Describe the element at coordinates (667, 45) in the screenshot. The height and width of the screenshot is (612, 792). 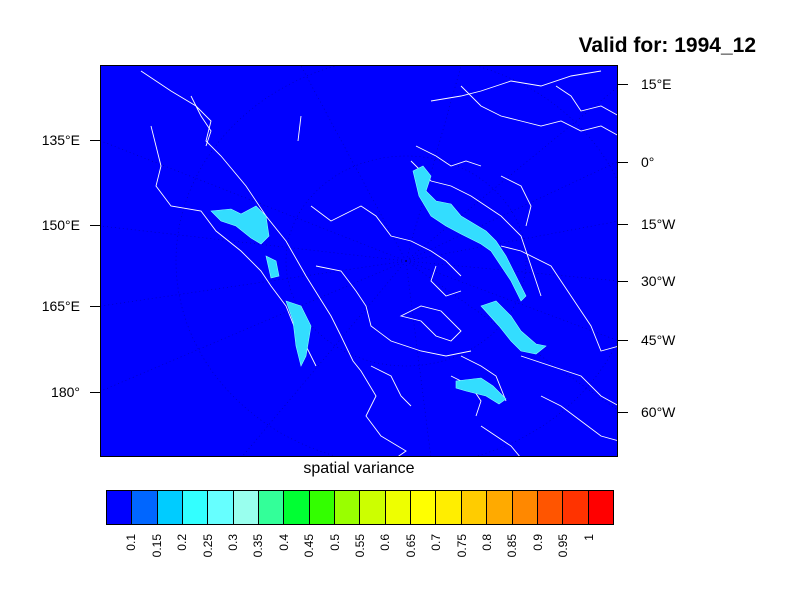
I see `map-title: Valid for: 1994_12` at that location.